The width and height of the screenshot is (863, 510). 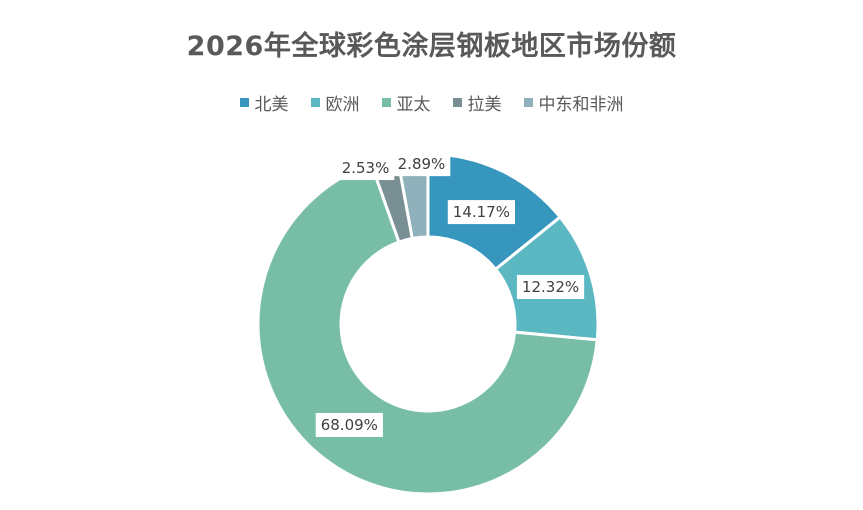 What do you see at coordinates (342, 105) in the screenshot?
I see `legend-label: 欧洲` at bounding box center [342, 105].